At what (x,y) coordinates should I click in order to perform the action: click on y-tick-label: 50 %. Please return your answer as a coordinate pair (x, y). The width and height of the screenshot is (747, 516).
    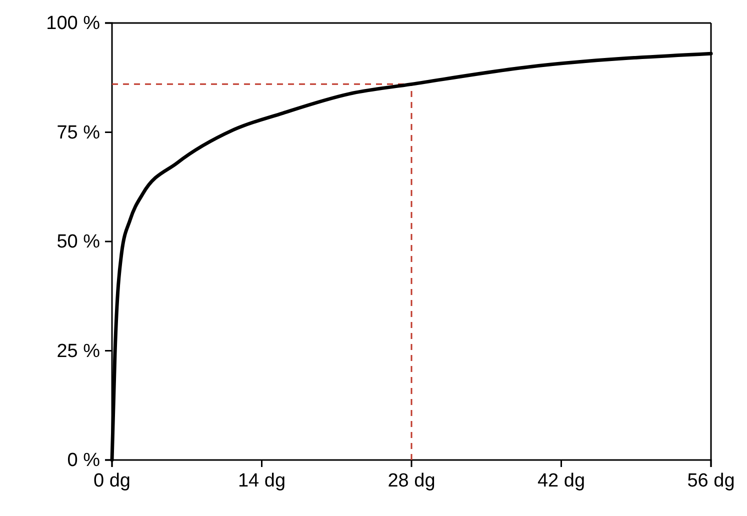
    Looking at the image, I should click on (78, 242).